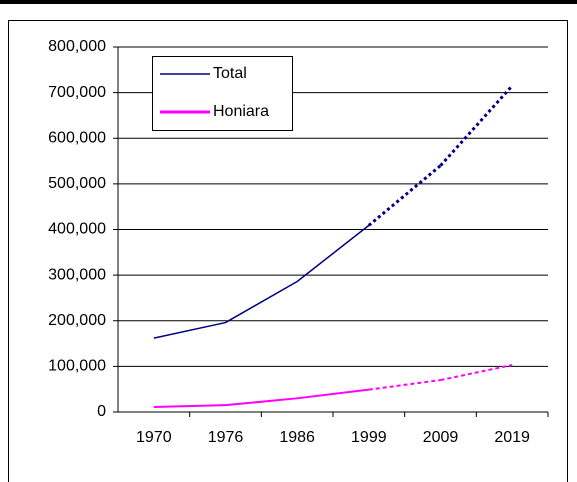 The height and width of the screenshot is (482, 577). I want to click on legend-label: Total, so click(230, 73).